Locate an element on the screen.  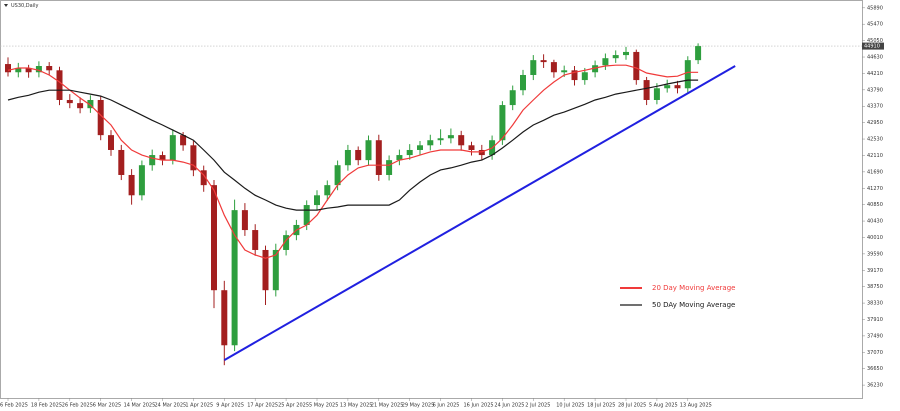
x-tick-label: 24 Jun 2025 is located at coordinates (509, 406).